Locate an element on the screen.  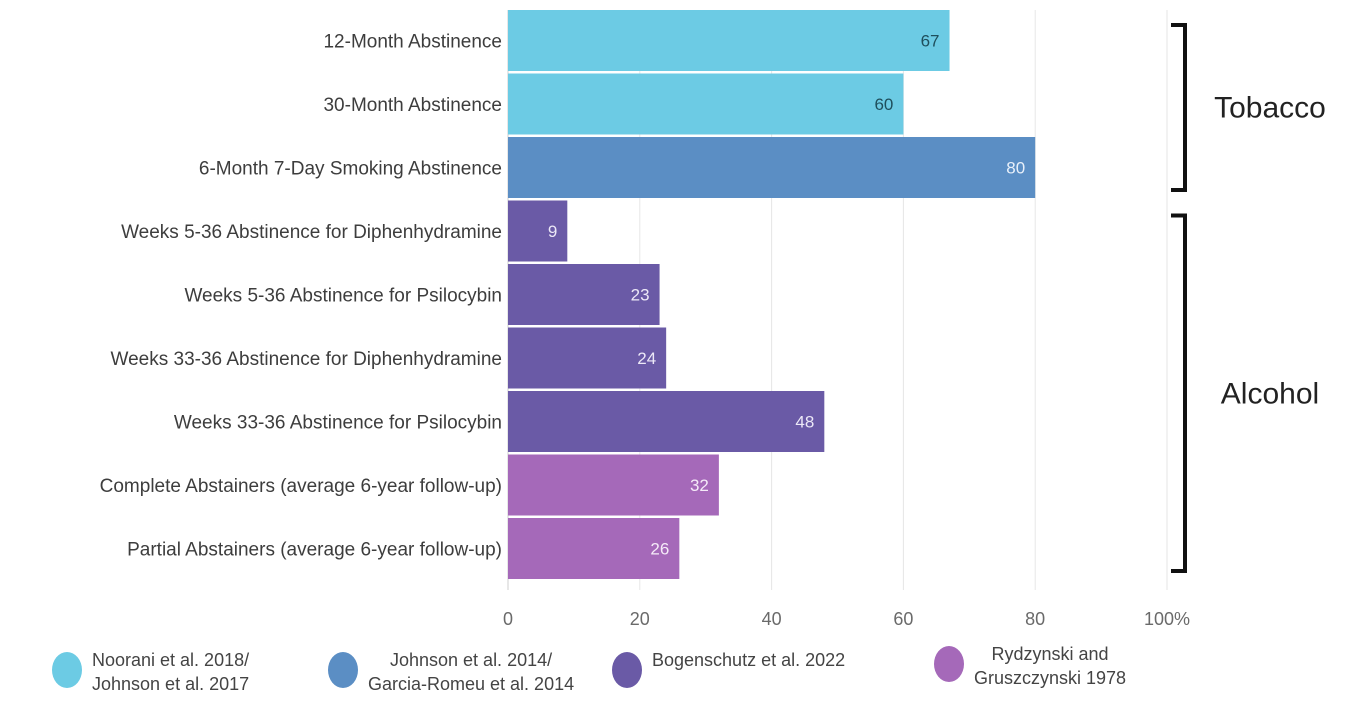
legend-label-line: Garcia-Romeu et al. 2014 is located at coordinates (471, 684).